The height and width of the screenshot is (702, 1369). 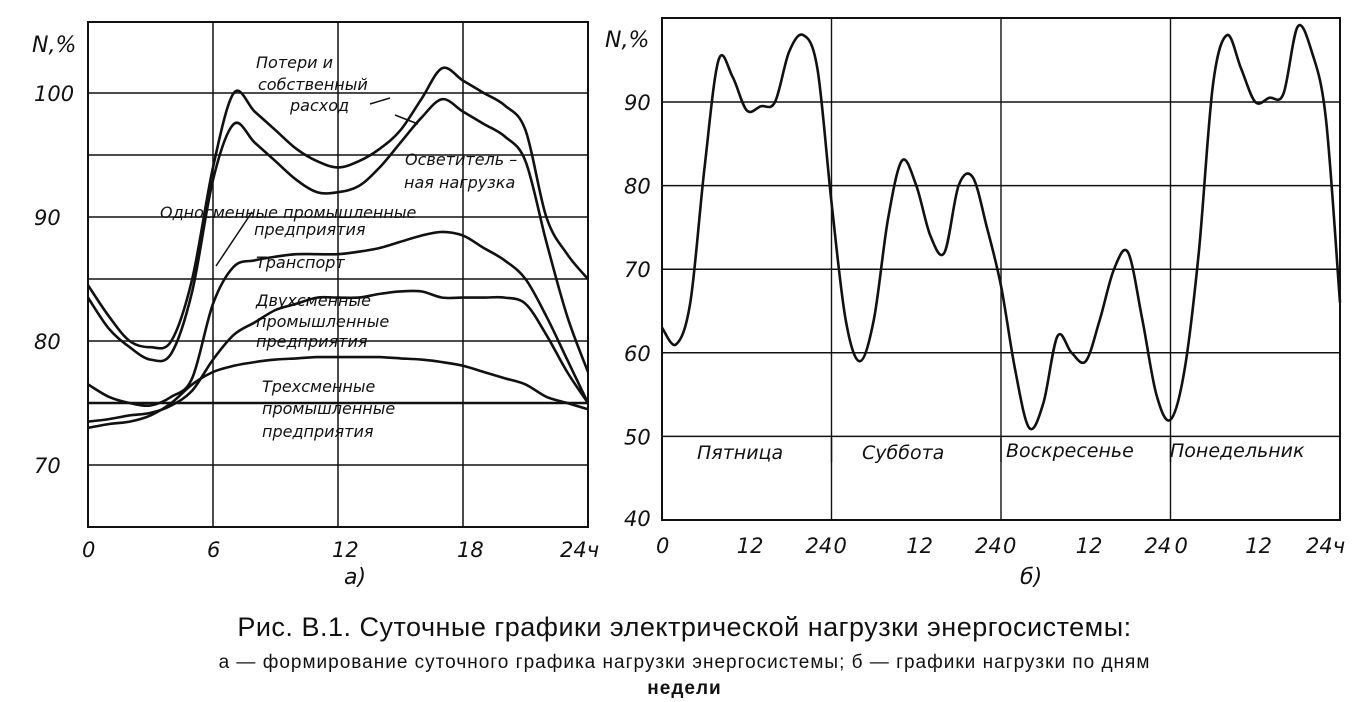 What do you see at coordinates (579, 550) in the screenshot?
I see `panel-a-xtick-label: 24ч` at bounding box center [579, 550].